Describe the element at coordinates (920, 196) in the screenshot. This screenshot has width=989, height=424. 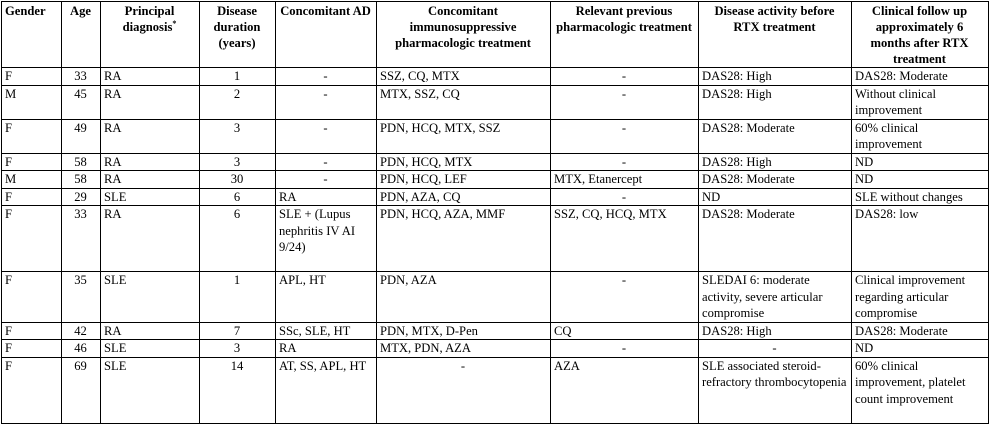
I see `cell-followup: SLE without changes` at that location.